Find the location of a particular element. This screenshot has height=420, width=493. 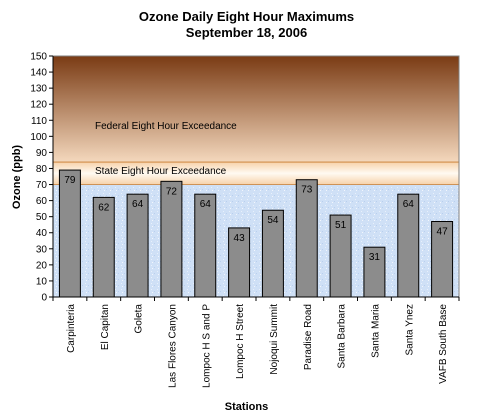

bar-value-label: 62 is located at coordinates (104, 207).